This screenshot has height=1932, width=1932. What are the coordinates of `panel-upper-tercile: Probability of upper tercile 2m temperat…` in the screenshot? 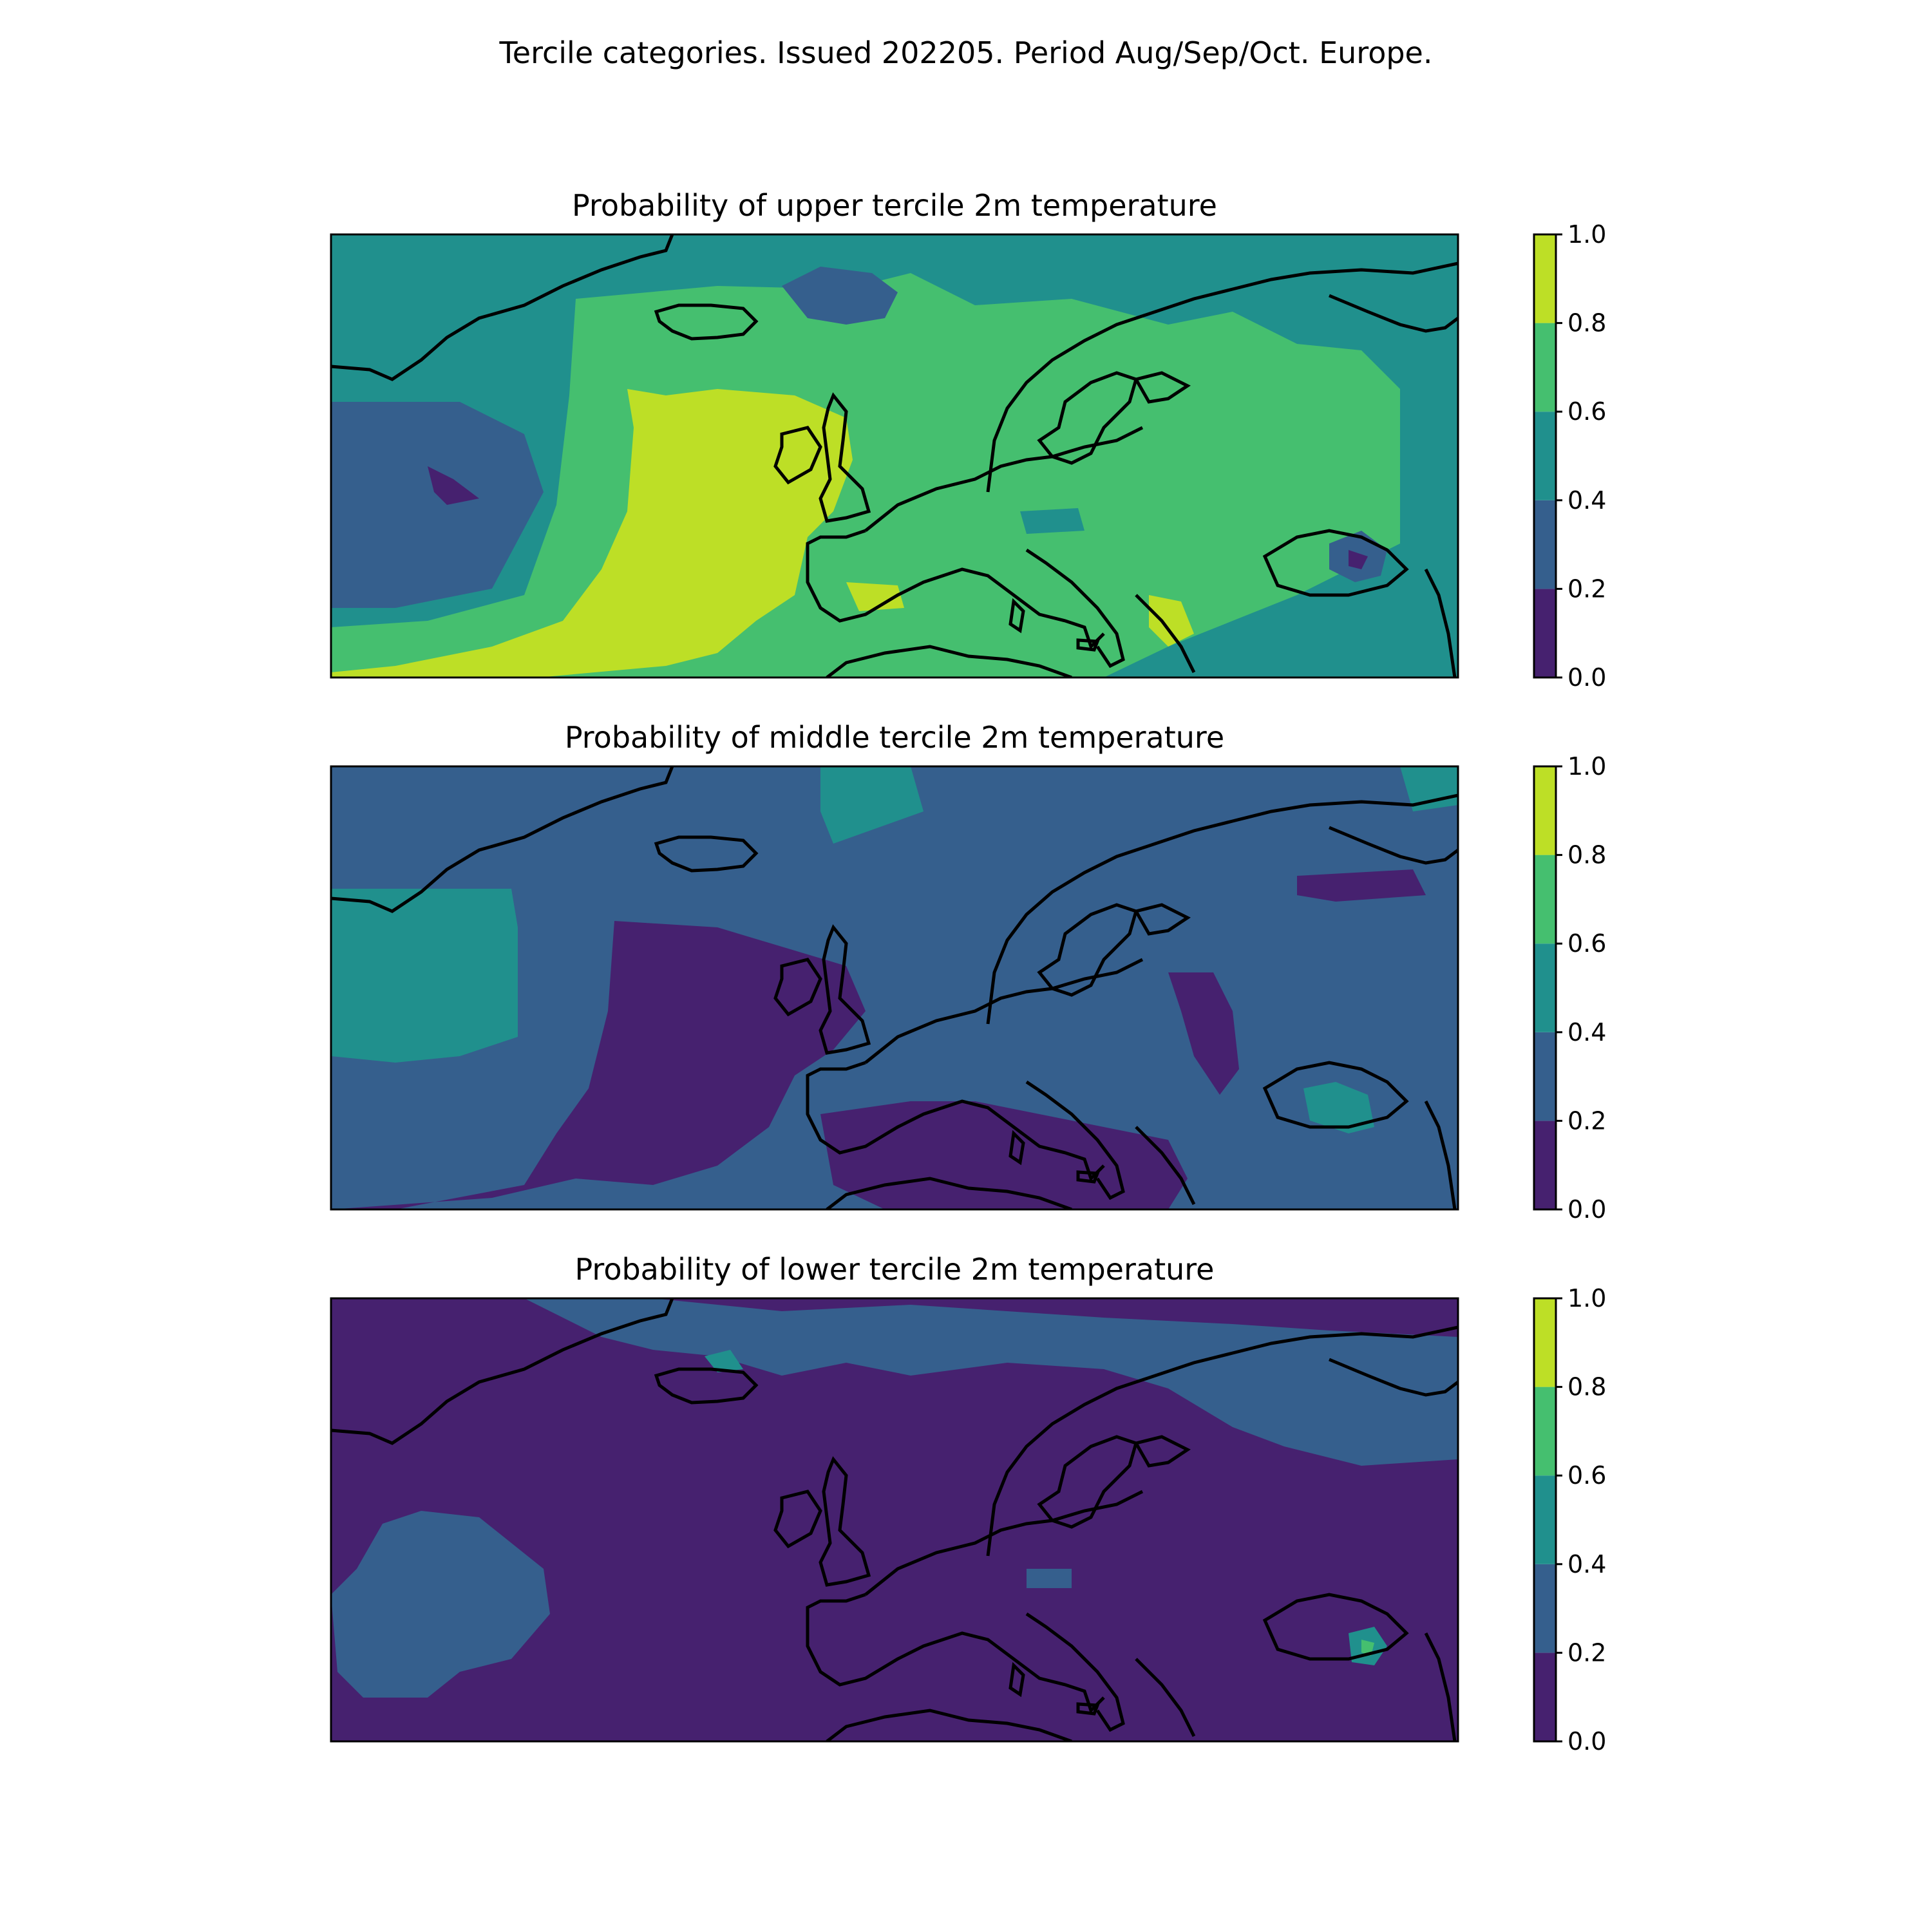 It's located at (894, 433).